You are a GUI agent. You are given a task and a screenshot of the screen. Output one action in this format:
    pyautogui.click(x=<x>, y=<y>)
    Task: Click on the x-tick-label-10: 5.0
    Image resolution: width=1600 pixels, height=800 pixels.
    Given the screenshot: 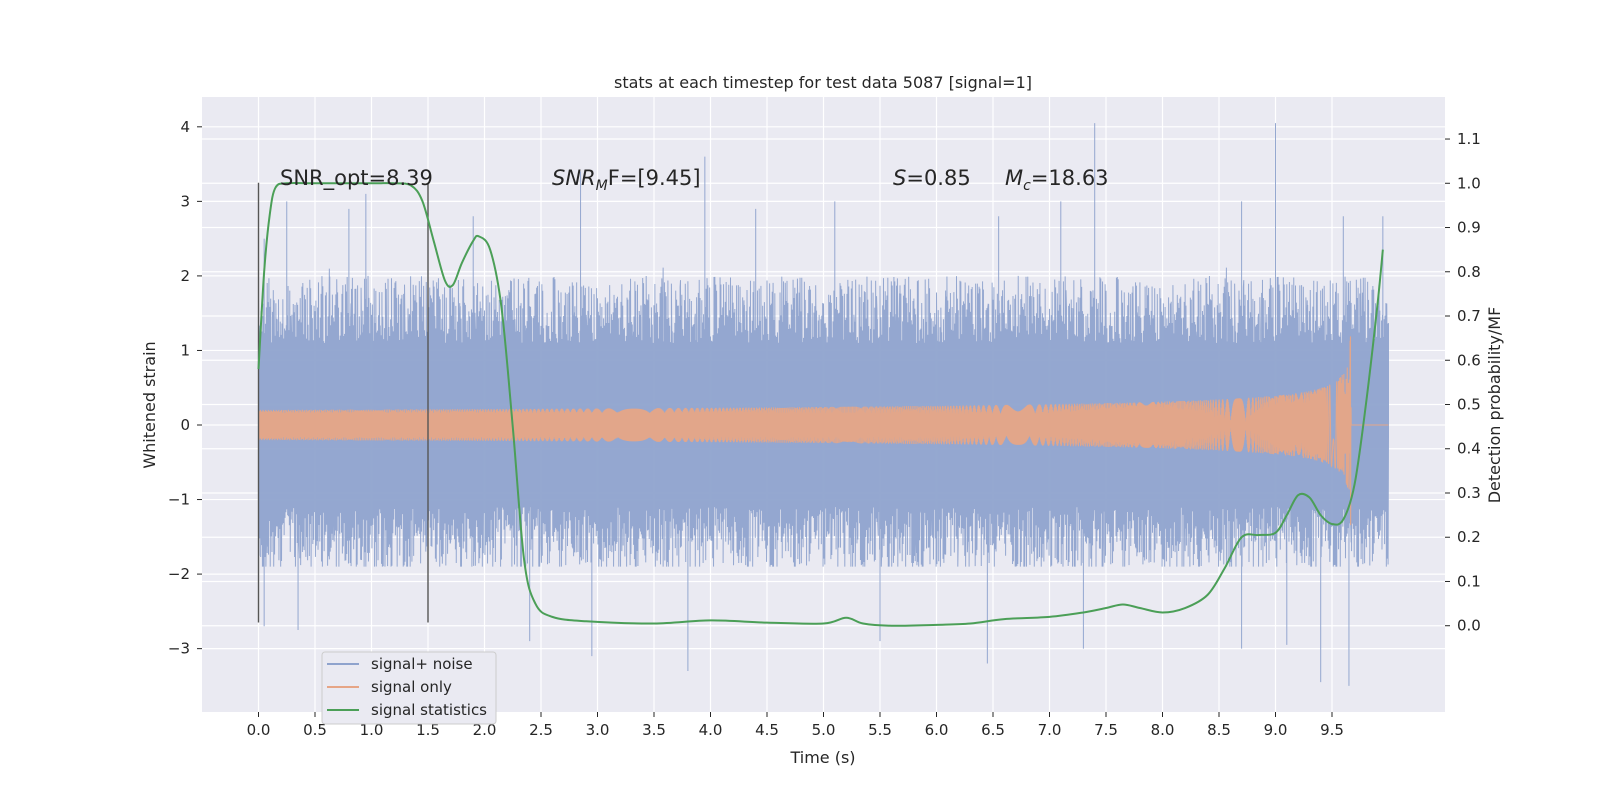 What is the action you would take?
    pyautogui.click(x=824, y=730)
    